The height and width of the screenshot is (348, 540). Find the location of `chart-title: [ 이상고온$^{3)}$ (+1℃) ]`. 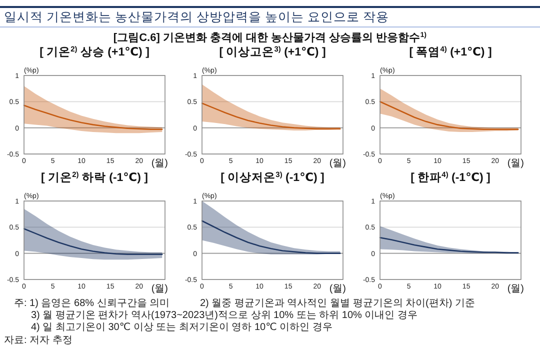

chart-title: [ 이상고온$^{3)}$ (+1℃) ] is located at coordinates (272, 51).